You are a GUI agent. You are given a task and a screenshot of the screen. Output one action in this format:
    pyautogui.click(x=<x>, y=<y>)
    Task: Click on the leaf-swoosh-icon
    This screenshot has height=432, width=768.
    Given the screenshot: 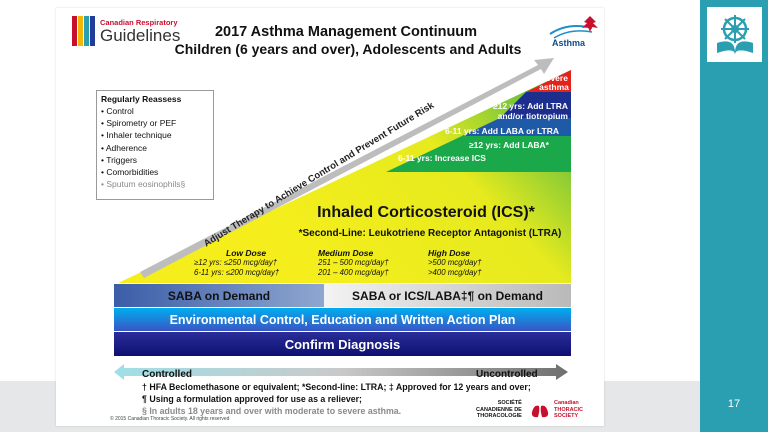 What is the action you would take?
    pyautogui.click(x=573, y=27)
    